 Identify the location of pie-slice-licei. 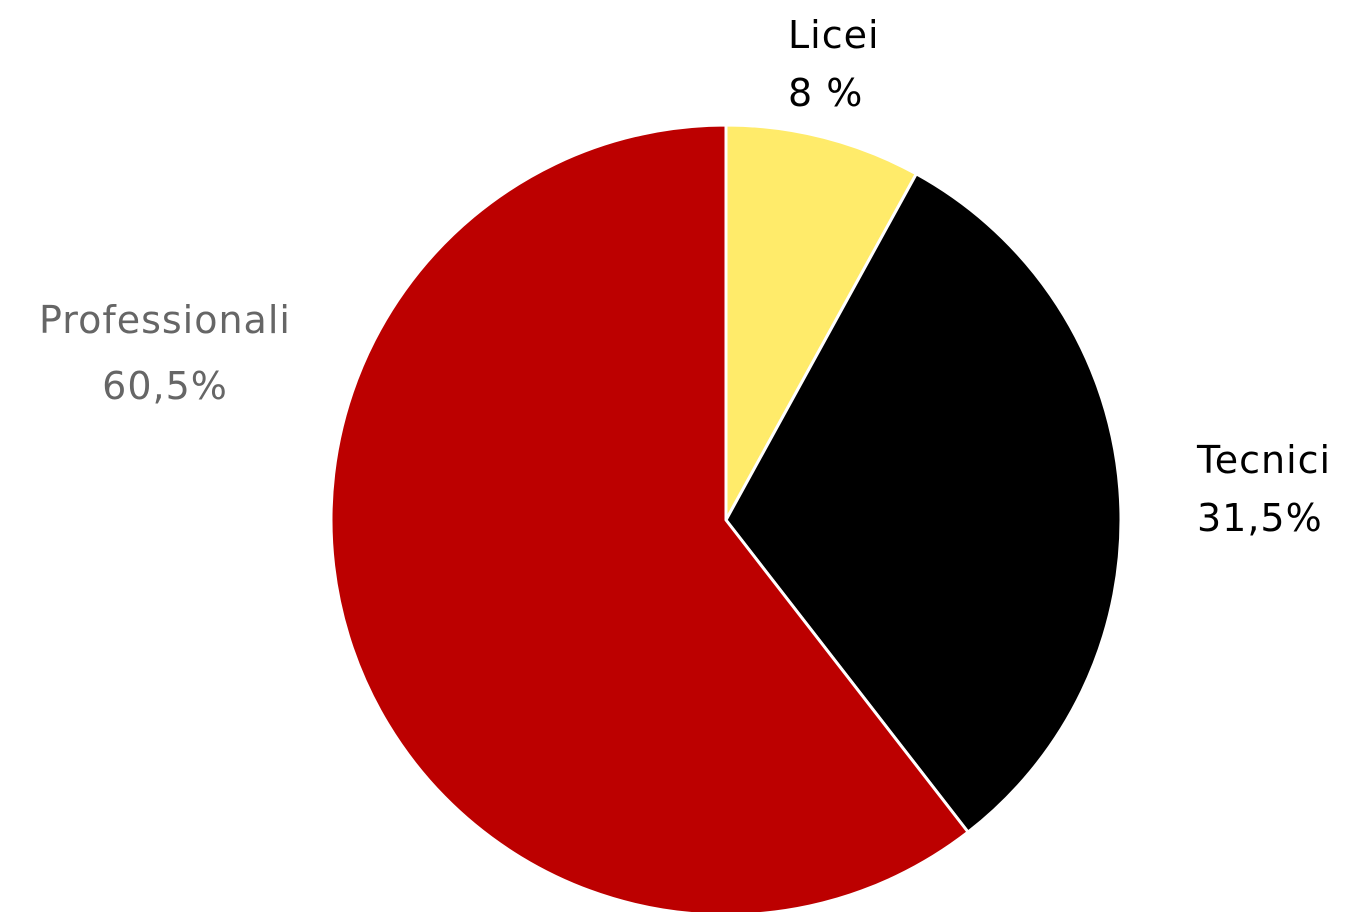
(821, 322).